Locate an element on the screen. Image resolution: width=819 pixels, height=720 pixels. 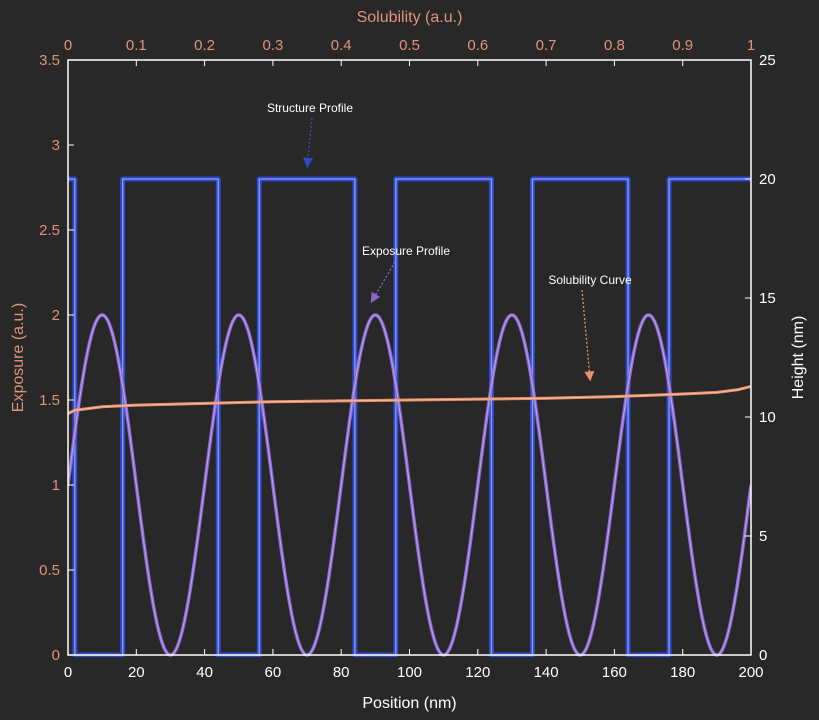
y-left-tick-label: 0.5 is located at coordinates (49, 570).